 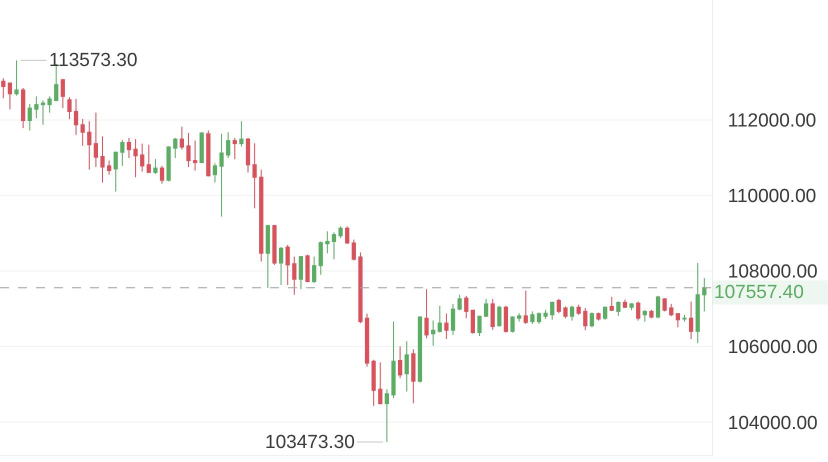 I want to click on y-tick-label: 106000.00, so click(x=773, y=347).